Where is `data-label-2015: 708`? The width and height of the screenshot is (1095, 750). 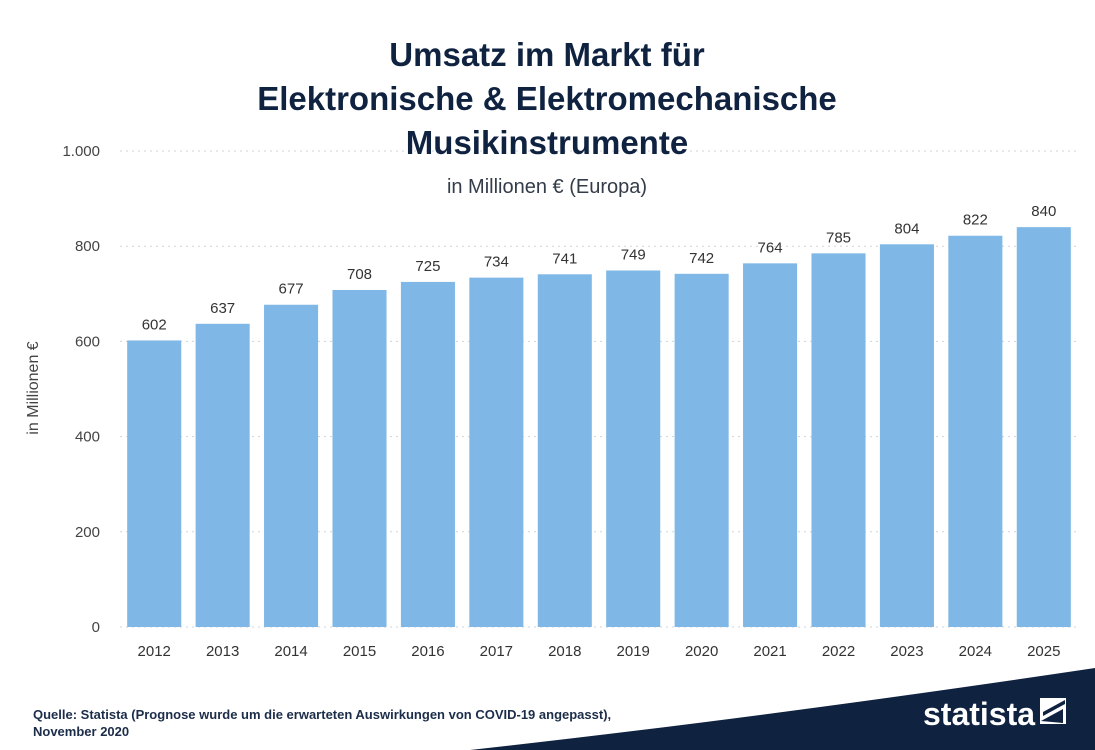
data-label-2015: 708 is located at coordinates (359, 274).